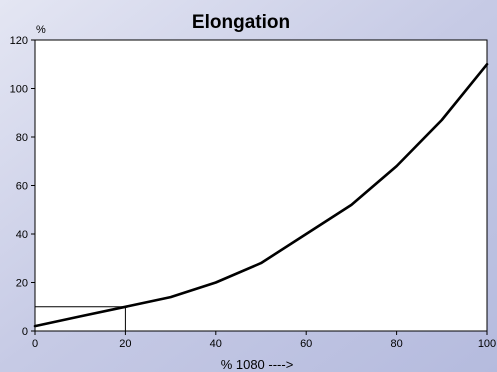 Image resolution: width=497 pixels, height=372 pixels. What do you see at coordinates (35, 344) in the screenshot?
I see `x-tick-label: 0` at bounding box center [35, 344].